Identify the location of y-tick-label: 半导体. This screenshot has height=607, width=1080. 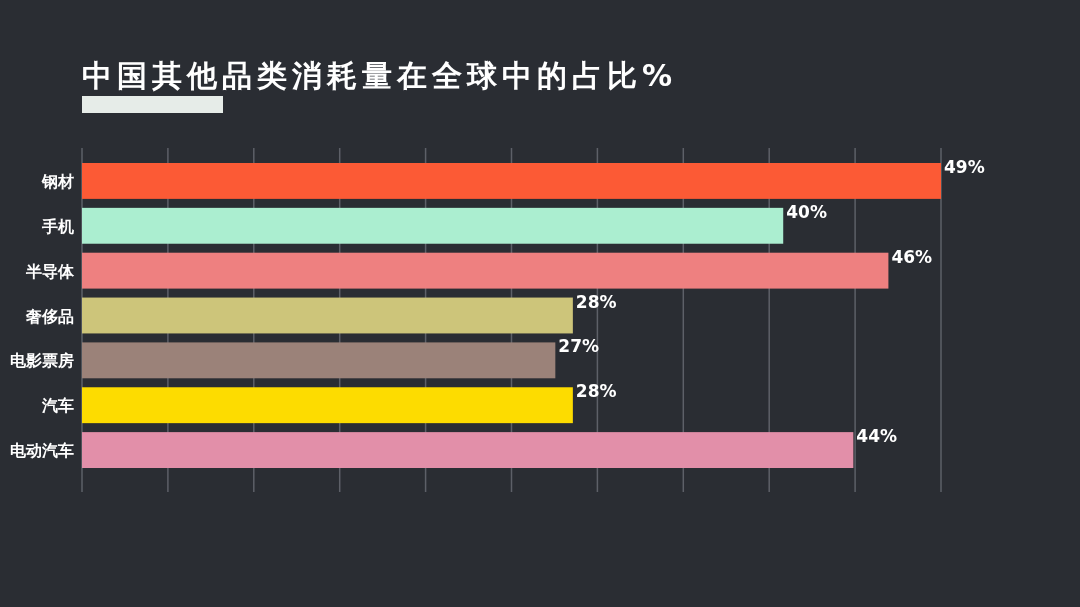
(50, 271).